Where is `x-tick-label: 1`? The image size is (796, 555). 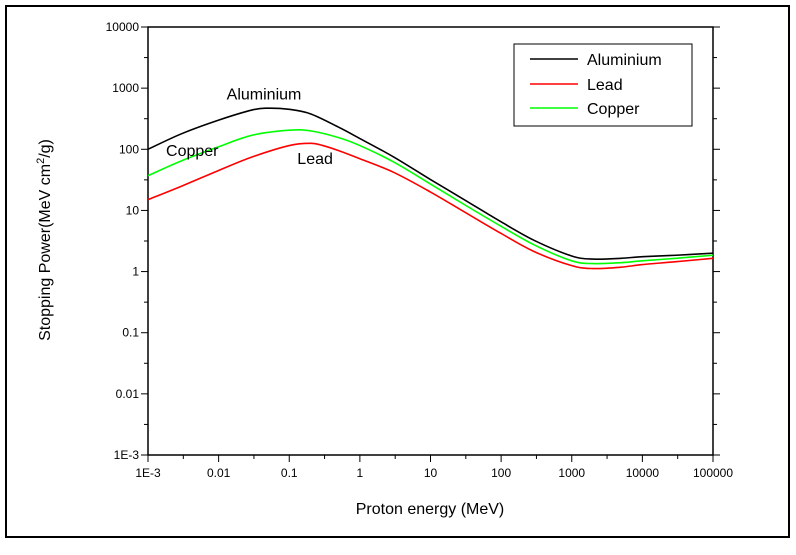
x-tick-label: 1 is located at coordinates (360, 473).